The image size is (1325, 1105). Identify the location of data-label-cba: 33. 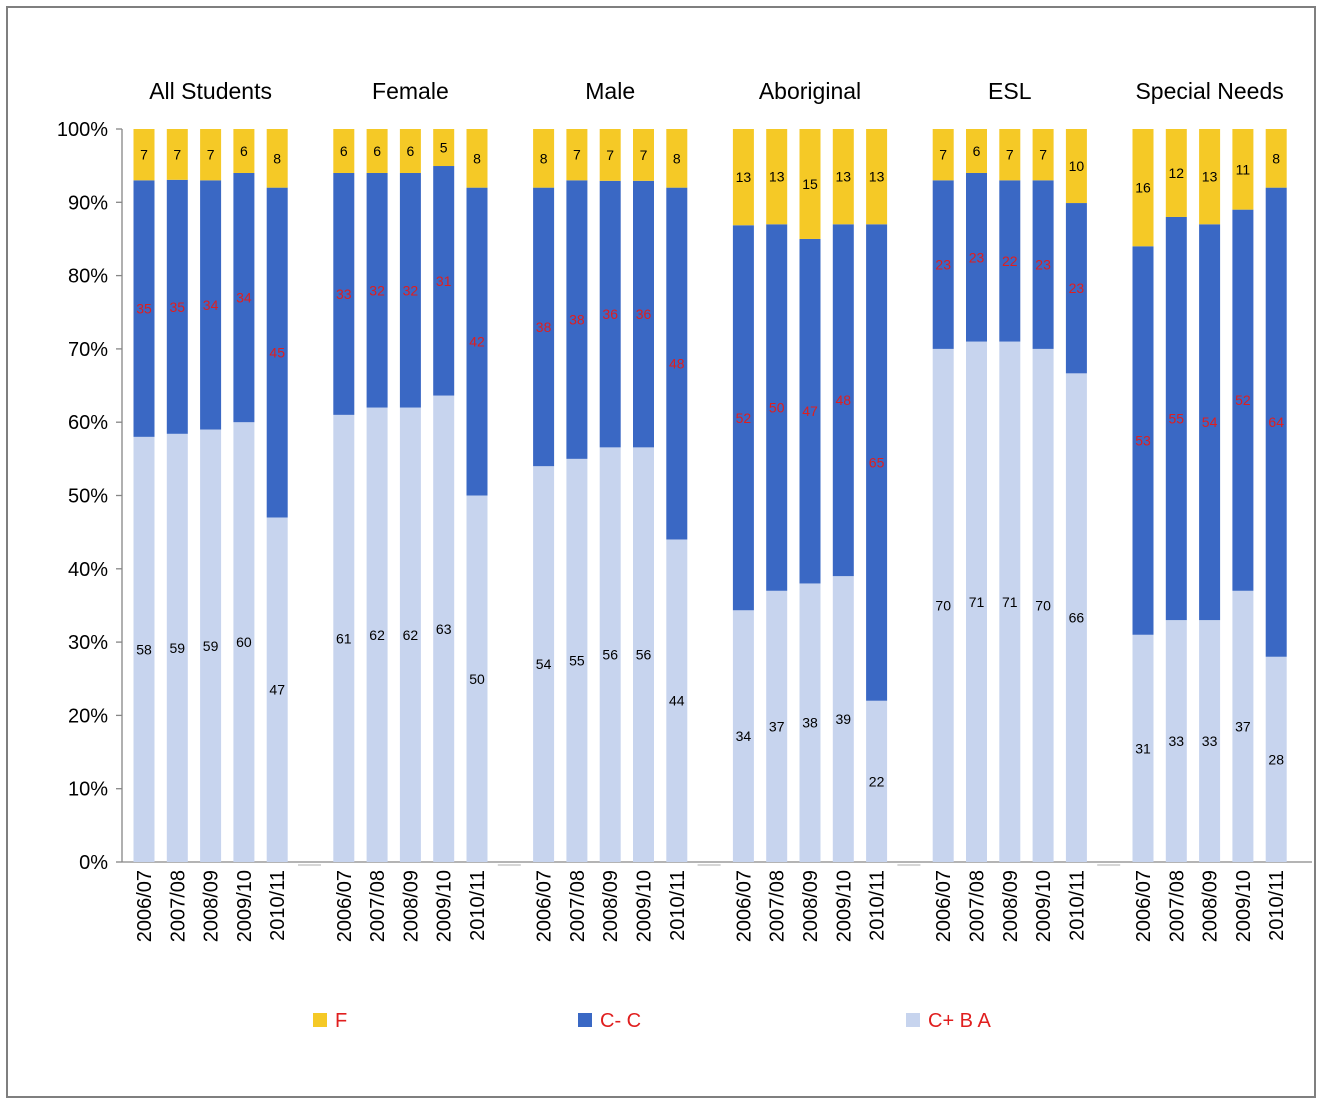
(1210, 741).